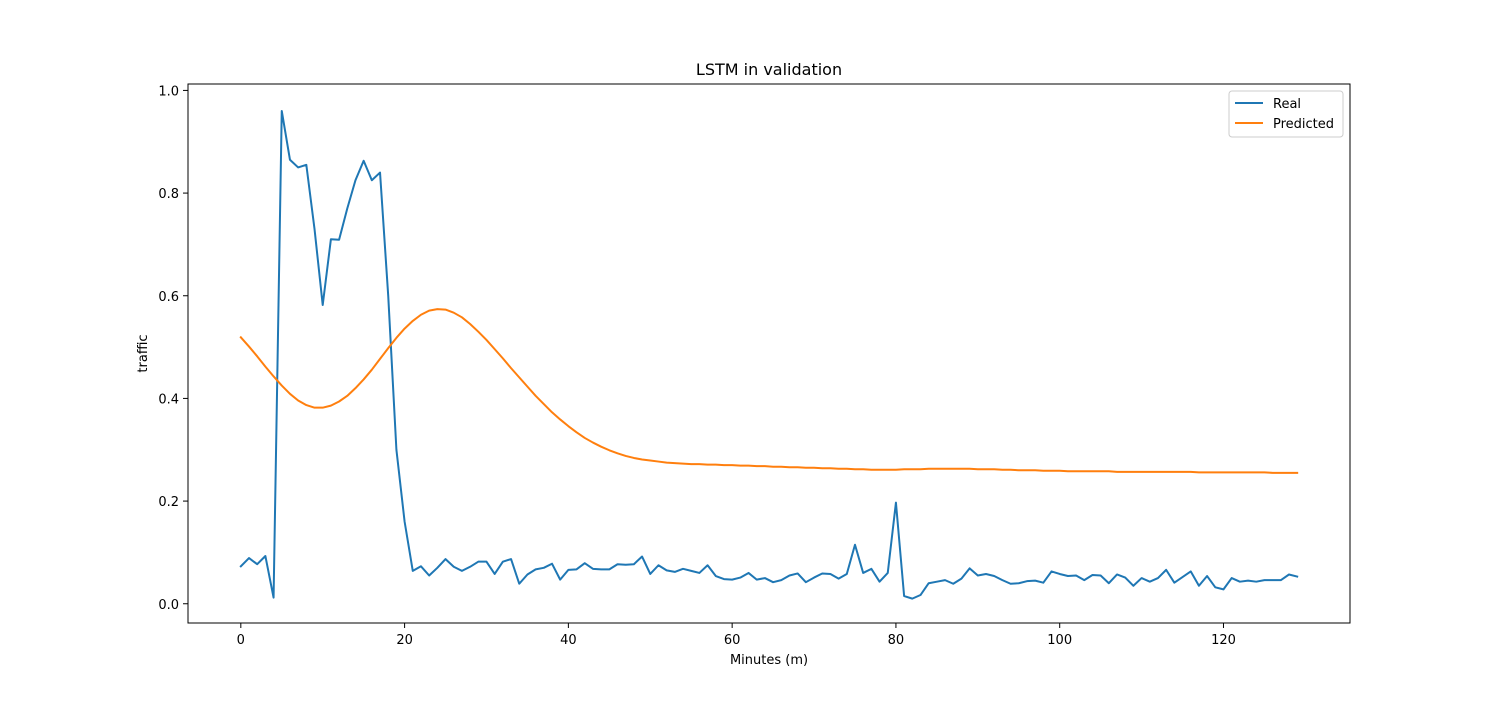 The image size is (1500, 705). I want to click on x-axis-label: Minutes (m), so click(769, 660).